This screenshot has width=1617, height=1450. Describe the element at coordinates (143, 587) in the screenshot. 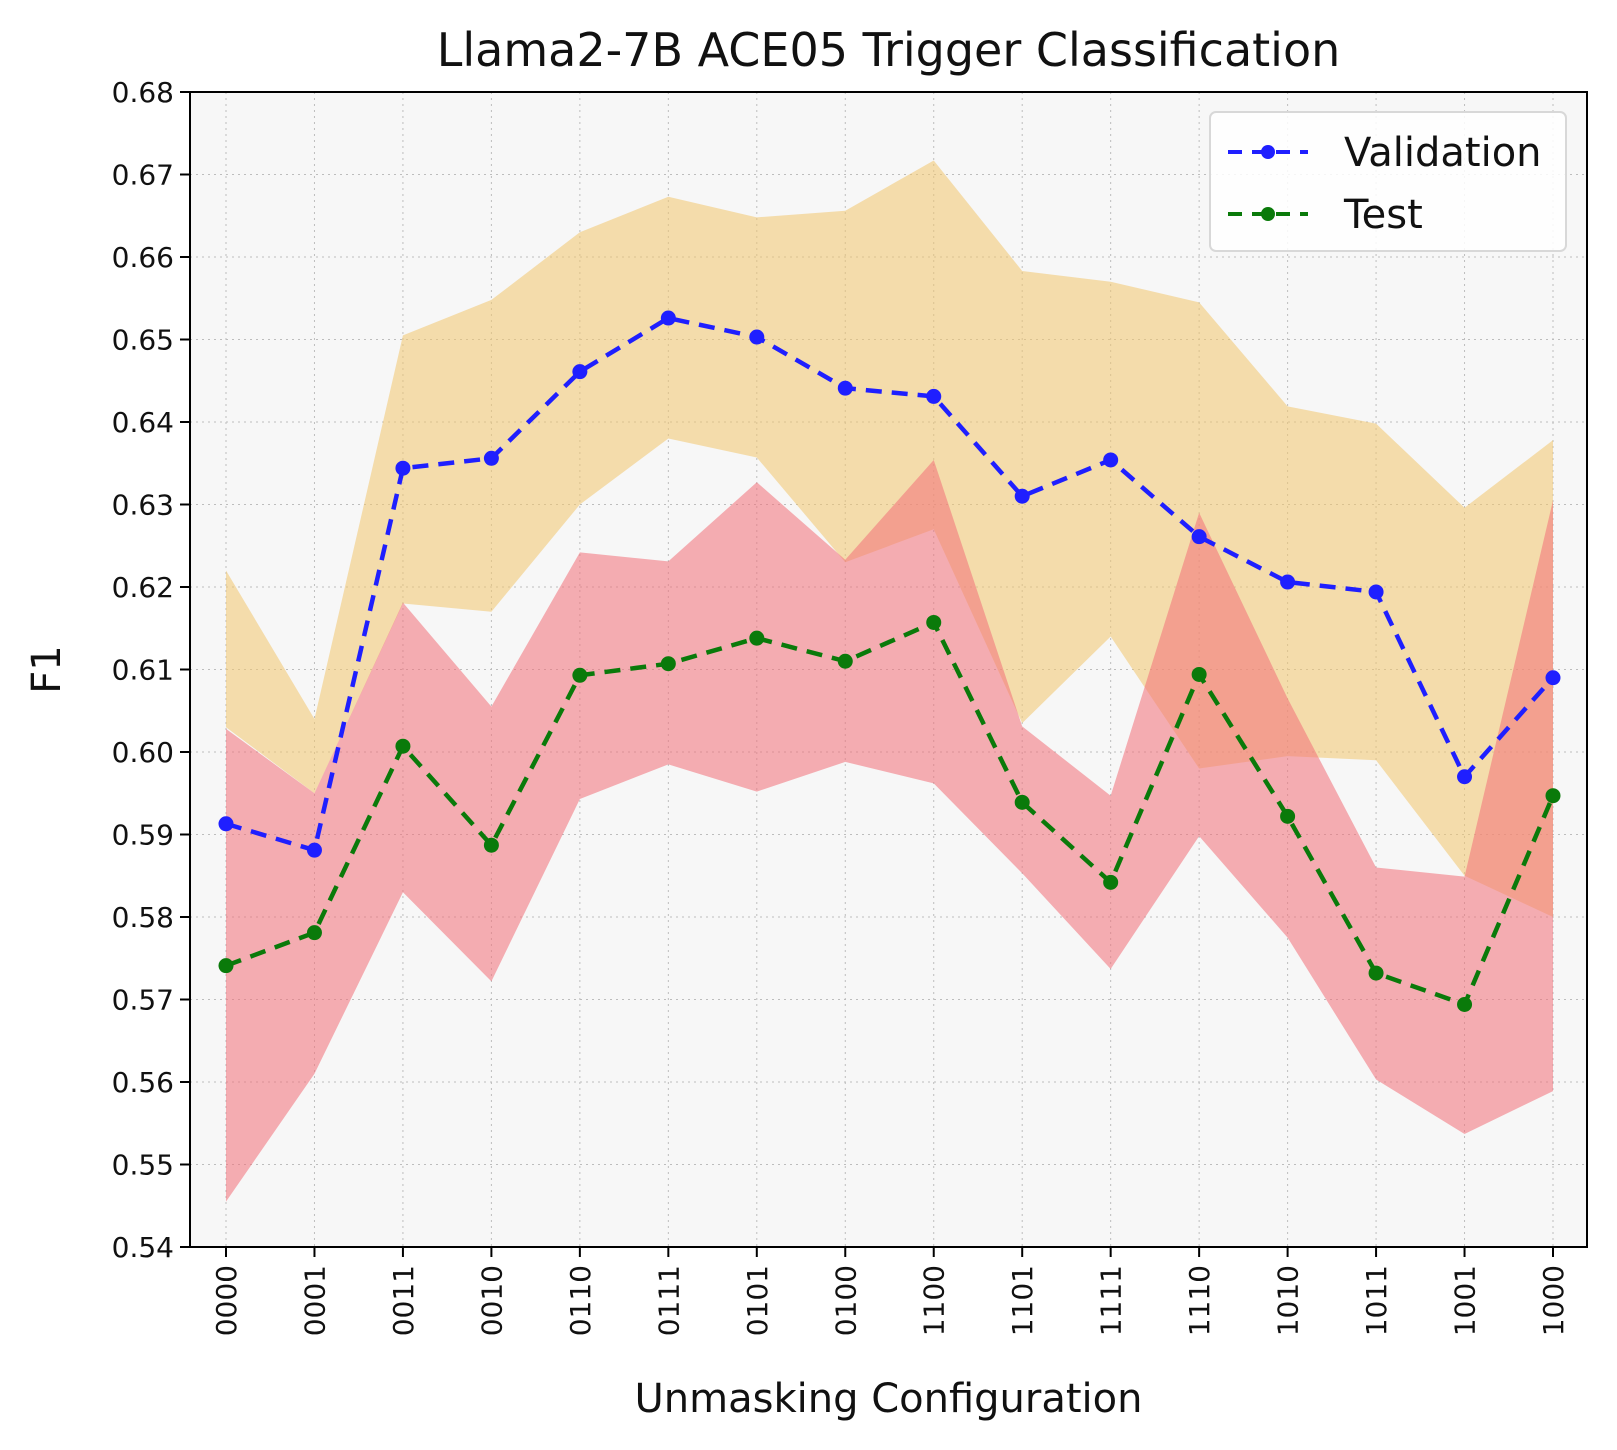

I see `y-tick-label: 0.62` at that location.